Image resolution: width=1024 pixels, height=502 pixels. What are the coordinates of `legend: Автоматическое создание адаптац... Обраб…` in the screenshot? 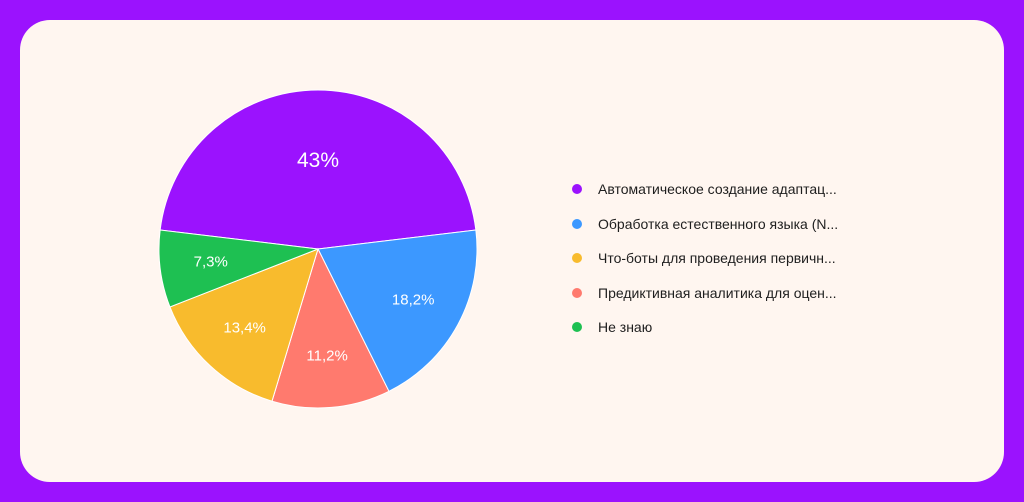 It's located at (722, 258).